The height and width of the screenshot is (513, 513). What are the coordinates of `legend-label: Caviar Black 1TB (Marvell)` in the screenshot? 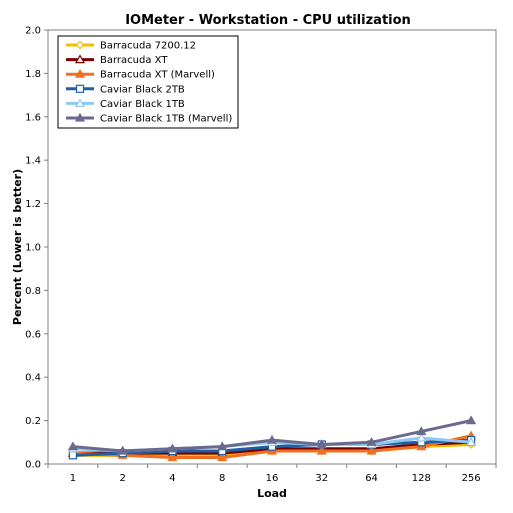 It's located at (166, 119).